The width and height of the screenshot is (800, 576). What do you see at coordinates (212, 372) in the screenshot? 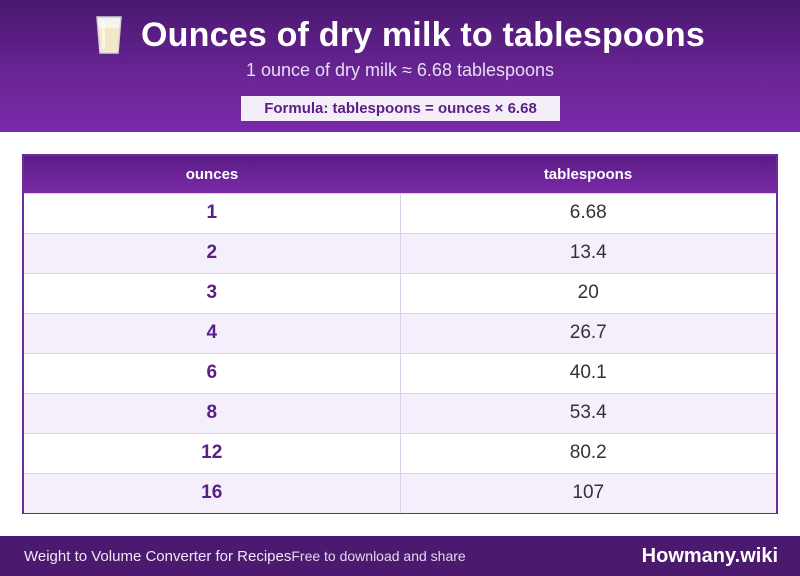
I see `ounces-cell: 6` at bounding box center [212, 372].